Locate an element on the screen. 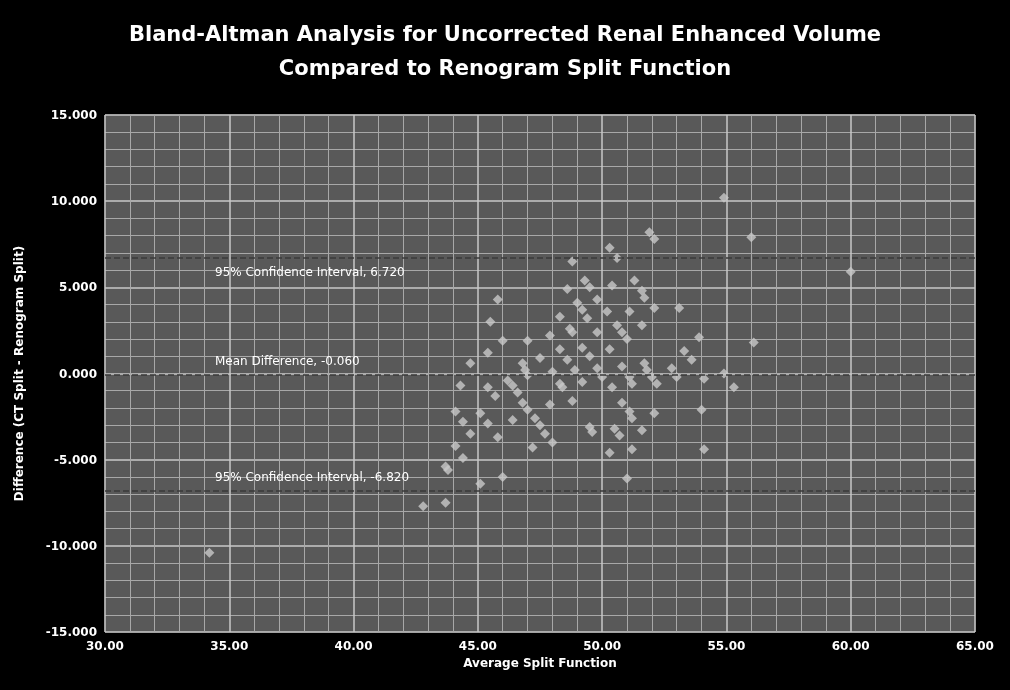 This screenshot has width=1010, height=690. x-tick-label: 60.00 is located at coordinates (850, 646).